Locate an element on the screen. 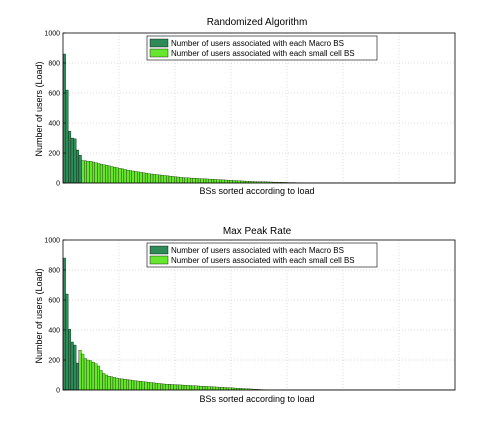  y-tick-label-1000: 1000 is located at coordinates (52, 34).